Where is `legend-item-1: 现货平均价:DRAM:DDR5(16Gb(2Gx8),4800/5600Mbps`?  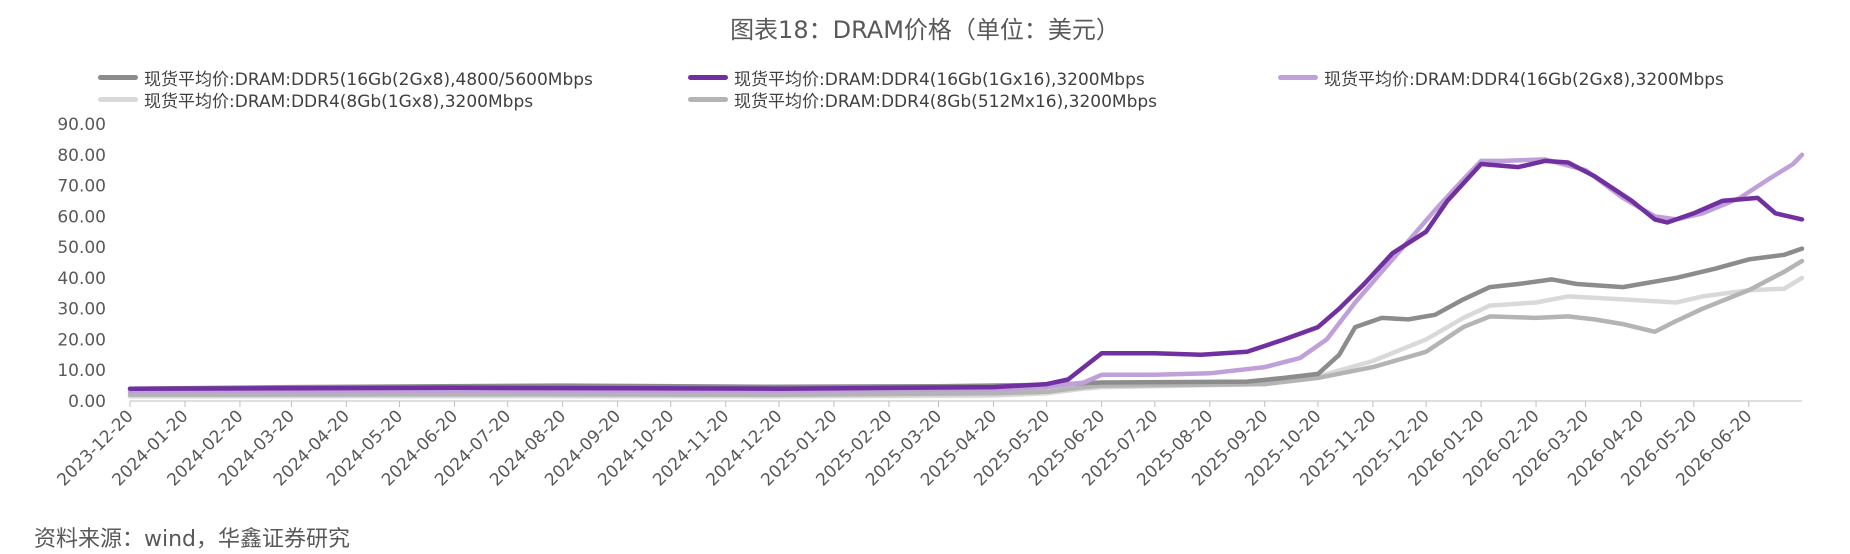 legend-item-1: 现货平均价:DRAM:DDR5(16Gb(2Gx8),4800/5600Mbps is located at coordinates (345, 78).